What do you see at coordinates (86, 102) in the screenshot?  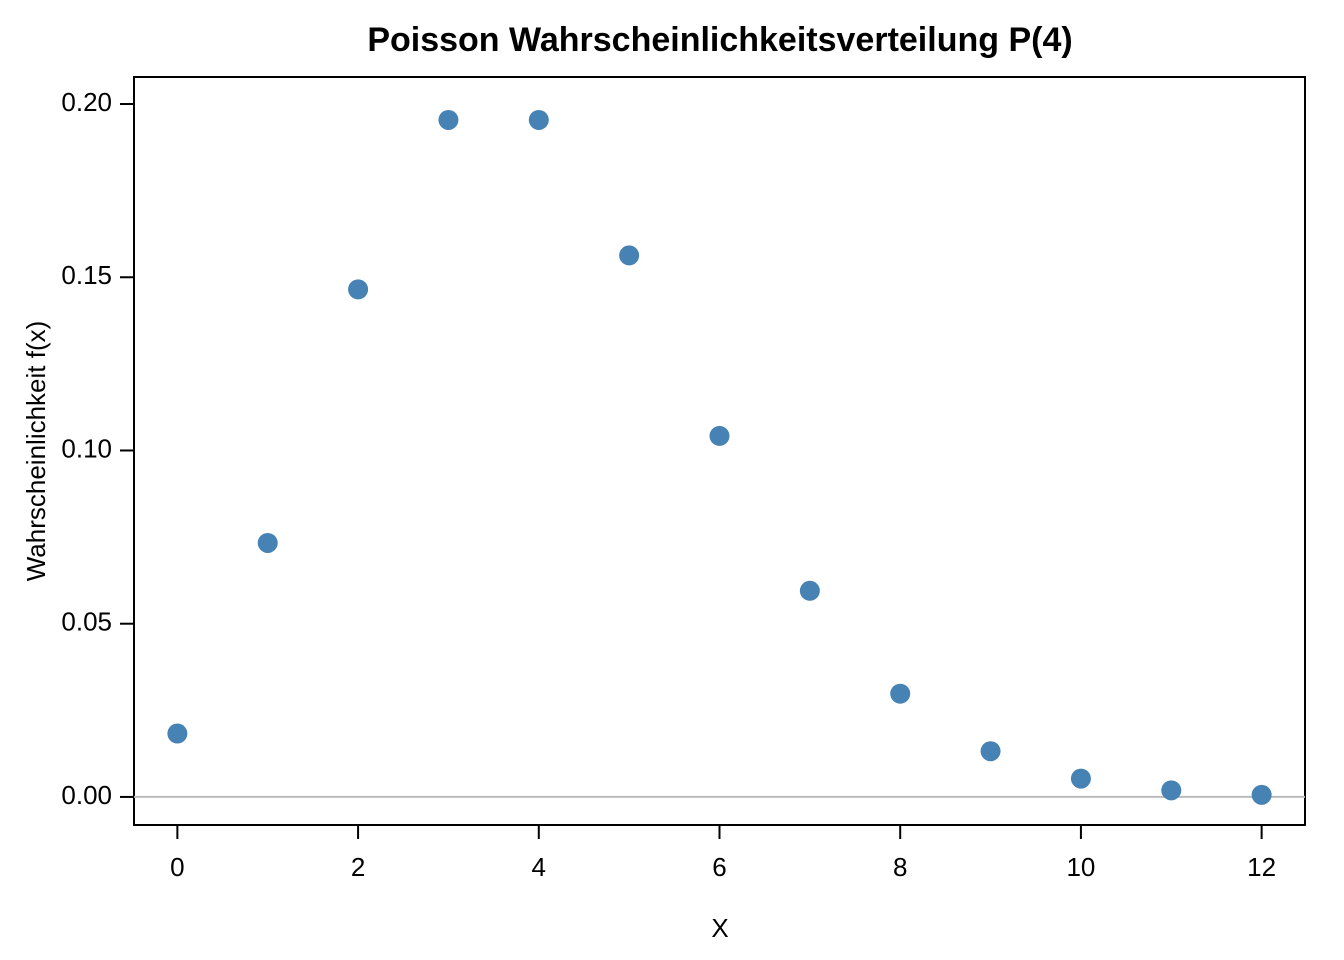 I see `y-tick-label: 0.20` at bounding box center [86, 102].